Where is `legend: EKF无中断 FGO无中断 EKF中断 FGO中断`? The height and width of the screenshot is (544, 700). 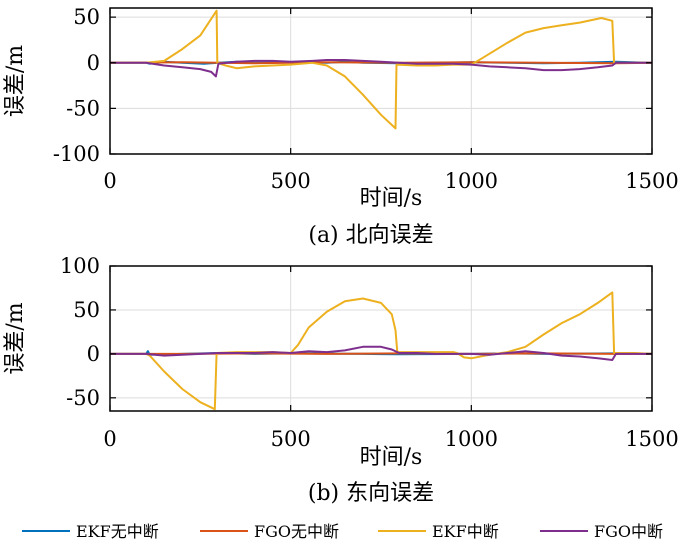
legend: EKF无中断 FGO无中断 EKF中断 FGO中断 is located at coordinates (342, 531).